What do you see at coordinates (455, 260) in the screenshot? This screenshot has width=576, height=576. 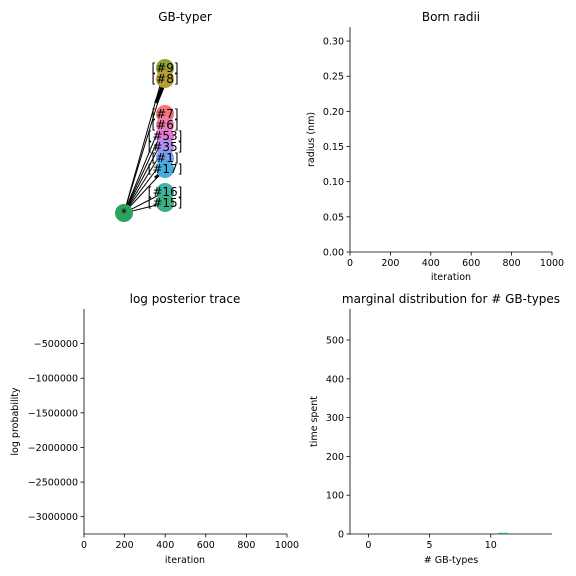 I see `born-radii-x-ticks: 0 200 400 600 800 1000` at bounding box center [455, 260].